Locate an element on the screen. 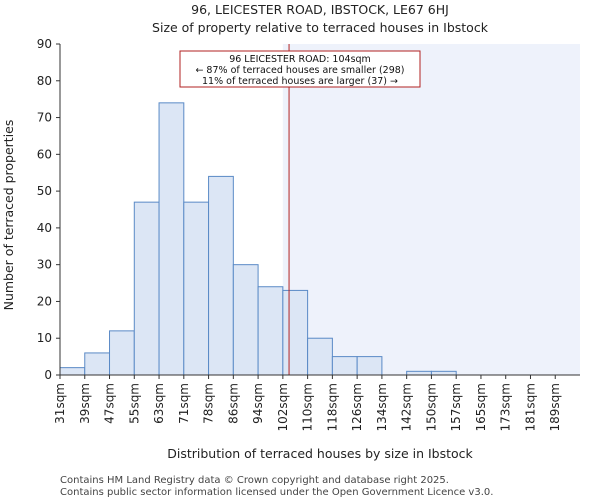 The image size is (600, 500). y-tick-label: 70 is located at coordinates (44, 118).